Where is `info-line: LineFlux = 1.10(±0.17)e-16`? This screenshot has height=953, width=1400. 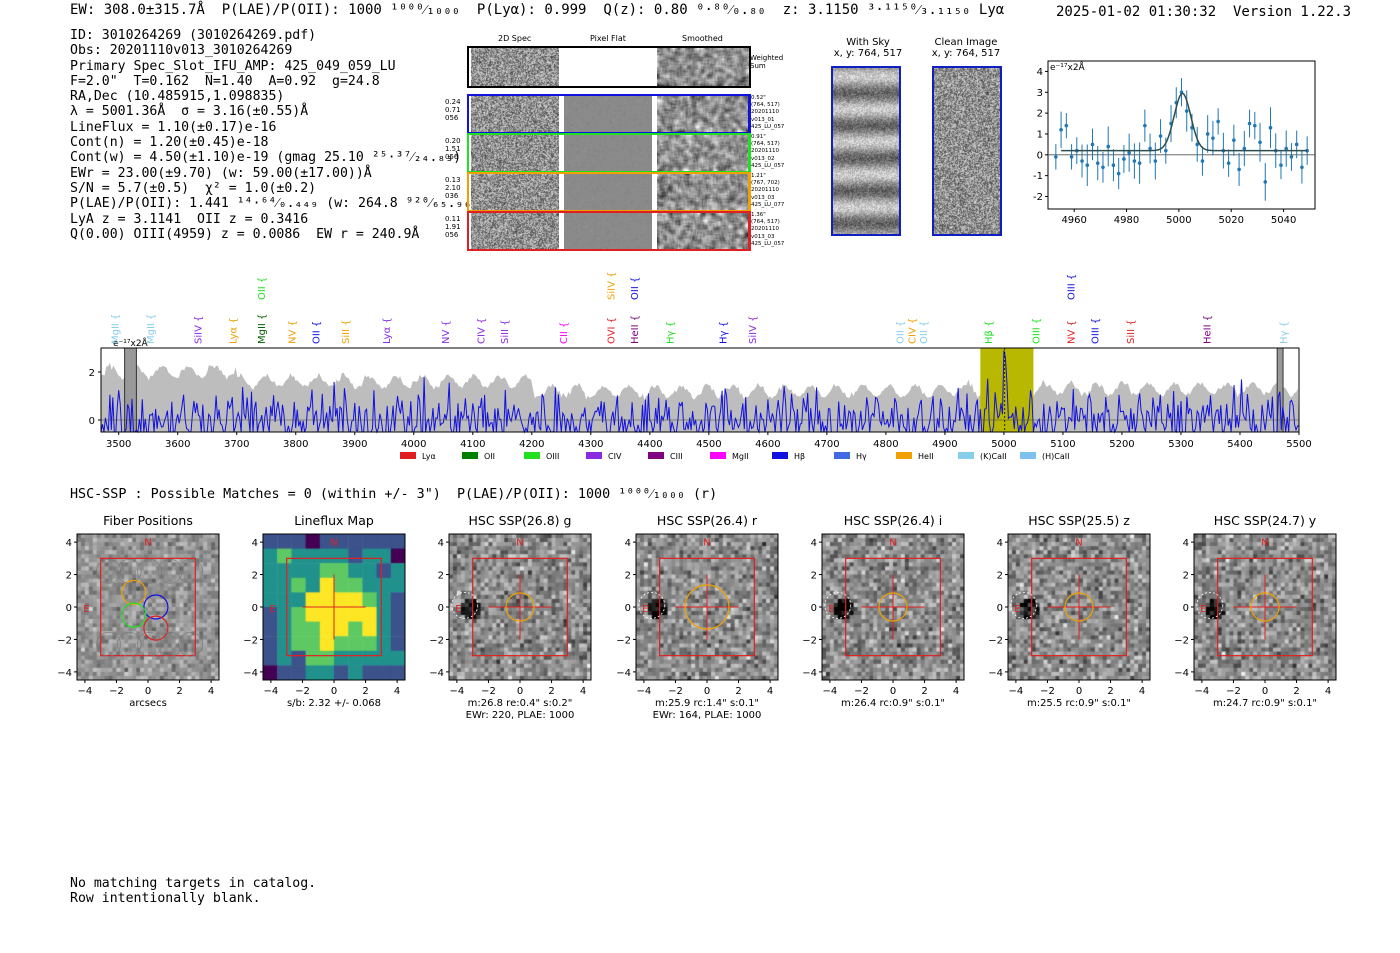
info-line: LineFlux = 1.10(±0.17)e-16 is located at coordinates (173, 127).